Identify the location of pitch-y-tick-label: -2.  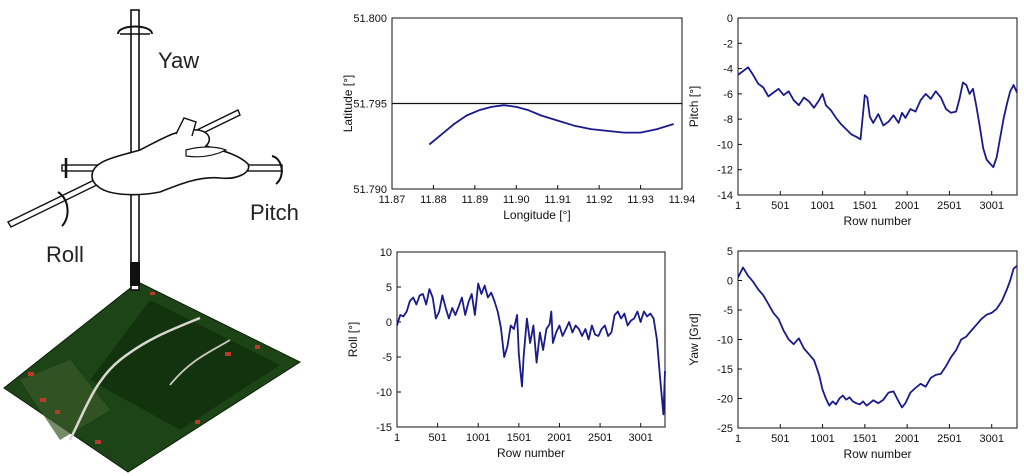
(728, 44).